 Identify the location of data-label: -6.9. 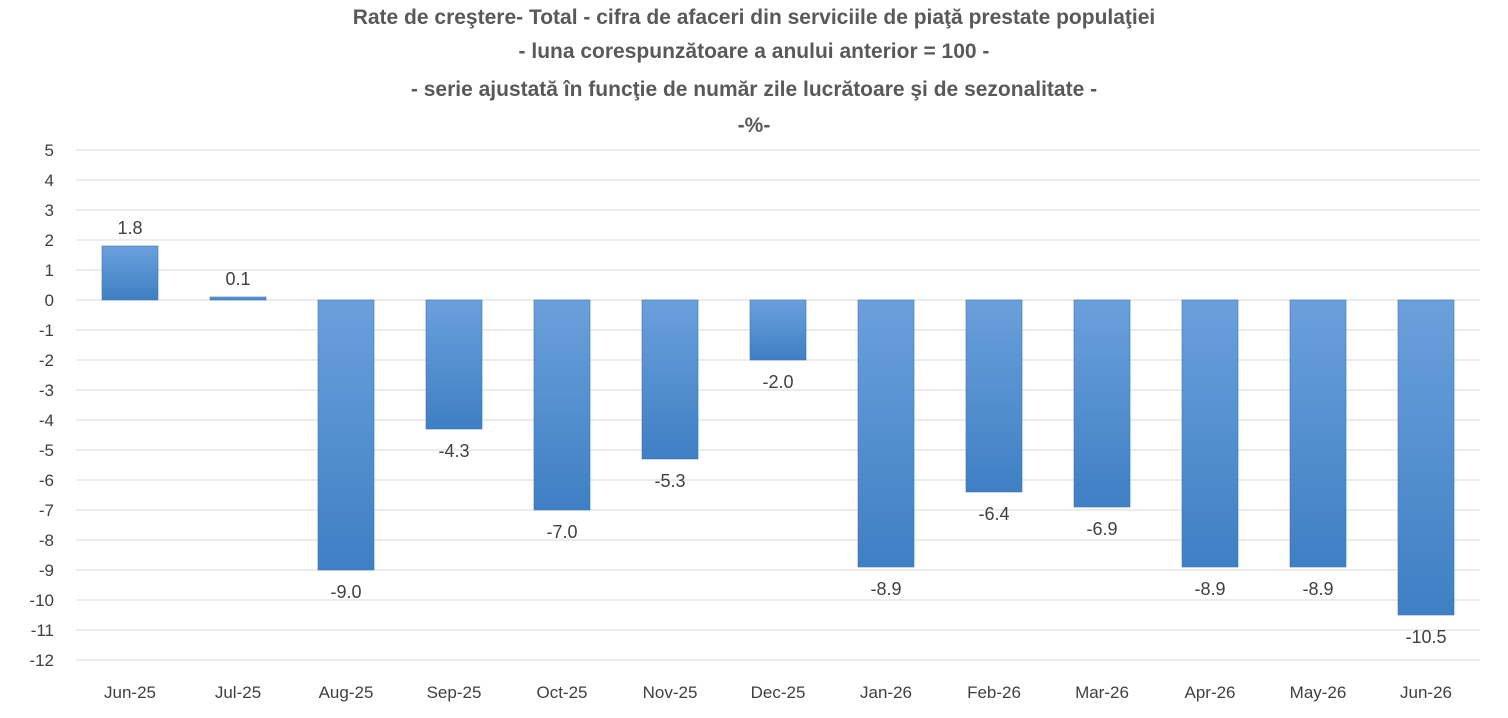
(1101, 529).